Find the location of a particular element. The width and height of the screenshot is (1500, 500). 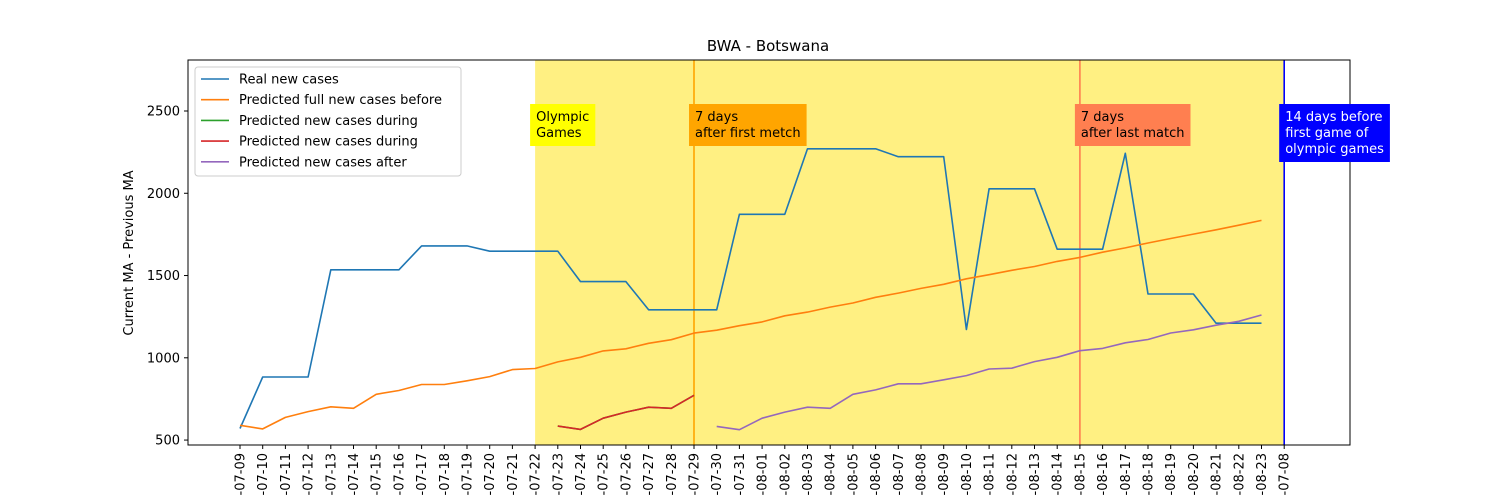

y-tick-label: 2500 is located at coordinates (163, 112).